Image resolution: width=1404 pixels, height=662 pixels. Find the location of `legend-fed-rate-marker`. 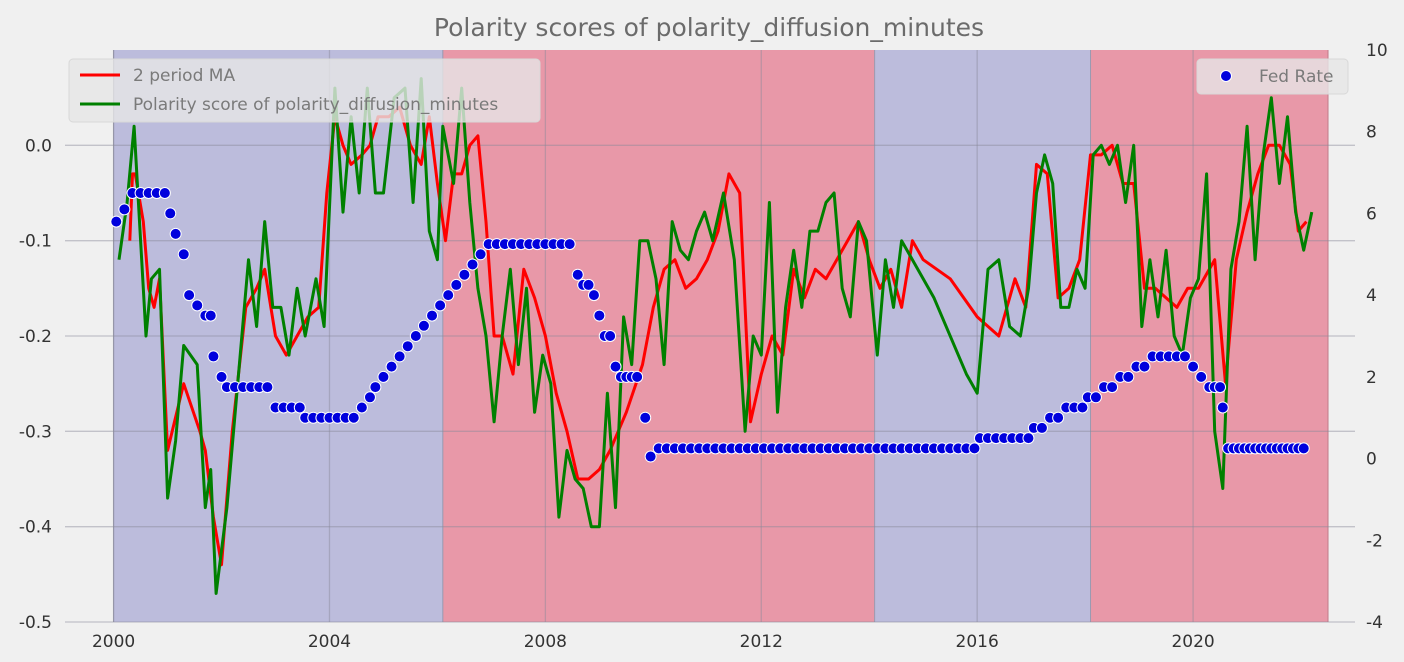

legend-fed-rate-marker is located at coordinates (1226, 76).